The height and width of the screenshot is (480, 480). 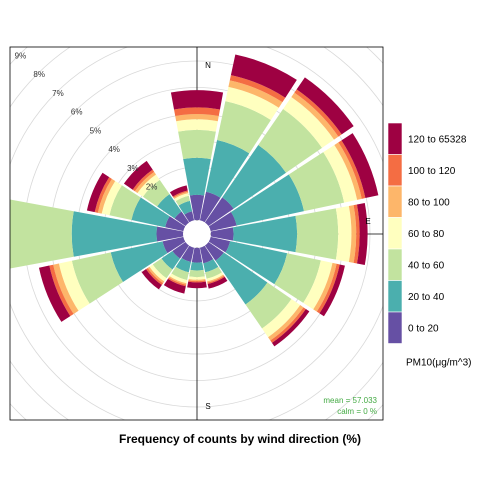 What do you see at coordinates (429, 202) in the screenshot?
I see `legend-label: 80 to 100` at bounding box center [429, 202].